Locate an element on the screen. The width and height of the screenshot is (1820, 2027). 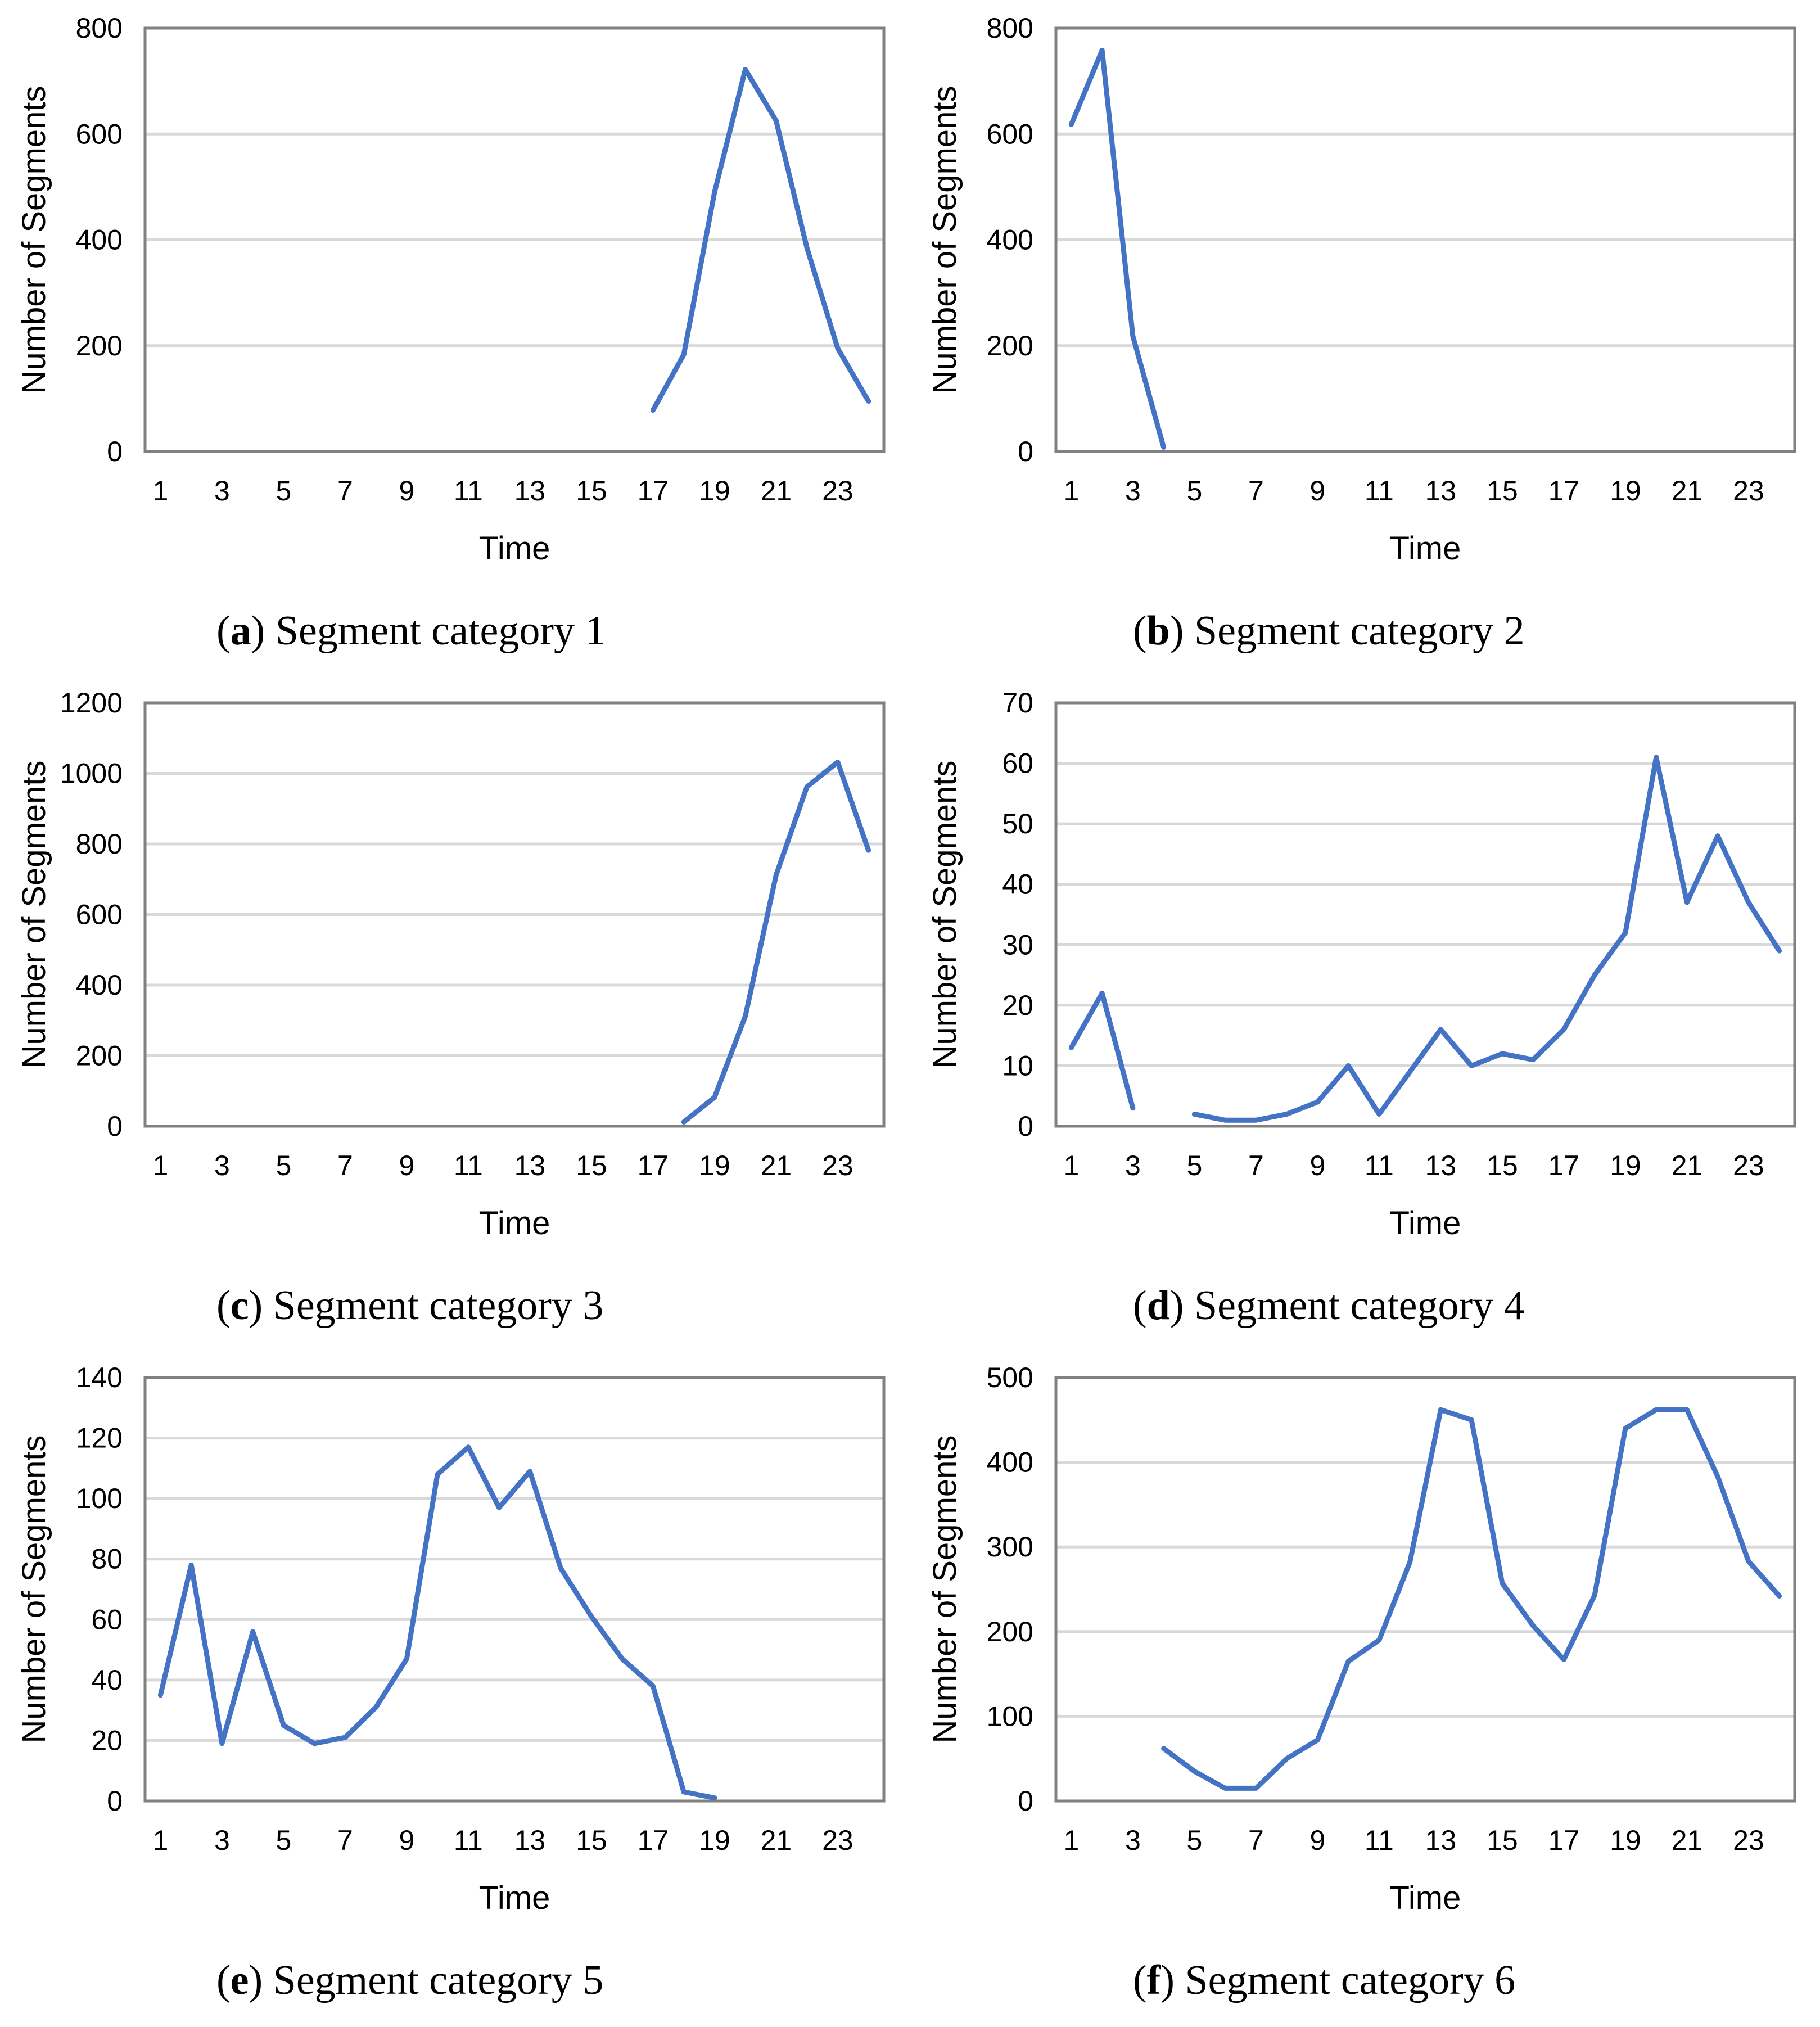
x-tick-label-e-5: 5 is located at coordinates (283, 1840).